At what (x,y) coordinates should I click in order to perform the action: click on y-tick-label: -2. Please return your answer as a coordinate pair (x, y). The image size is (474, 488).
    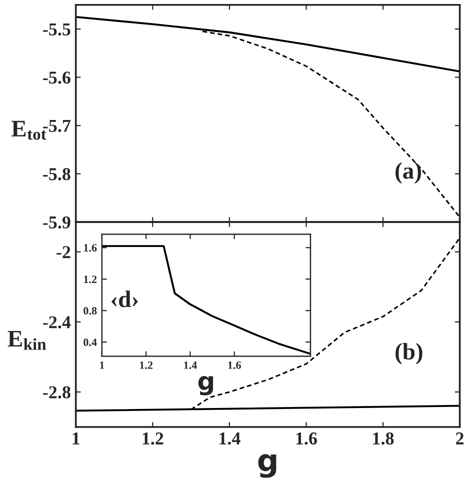
    Looking at the image, I should click on (63, 252).